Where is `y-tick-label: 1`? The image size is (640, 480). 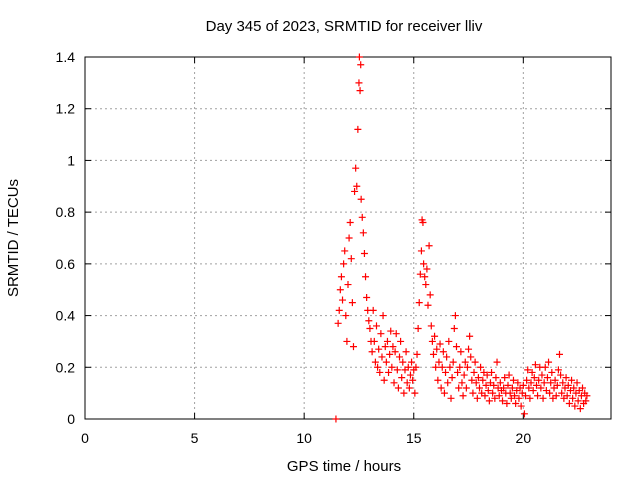 y-tick-label: 1 is located at coordinates (71, 160).